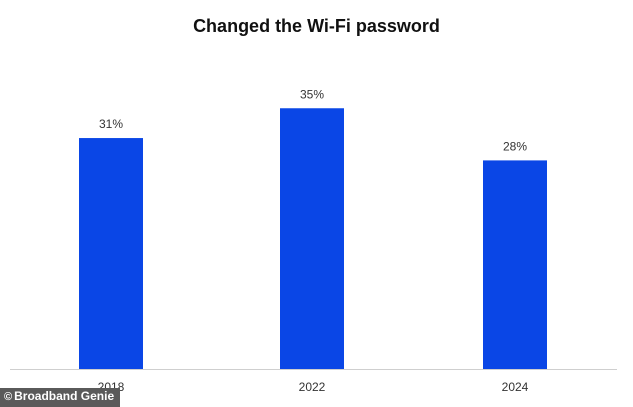 The width and height of the screenshot is (633, 407). I want to click on value-labels-group: 31% 35% 28%, so click(313, 120).